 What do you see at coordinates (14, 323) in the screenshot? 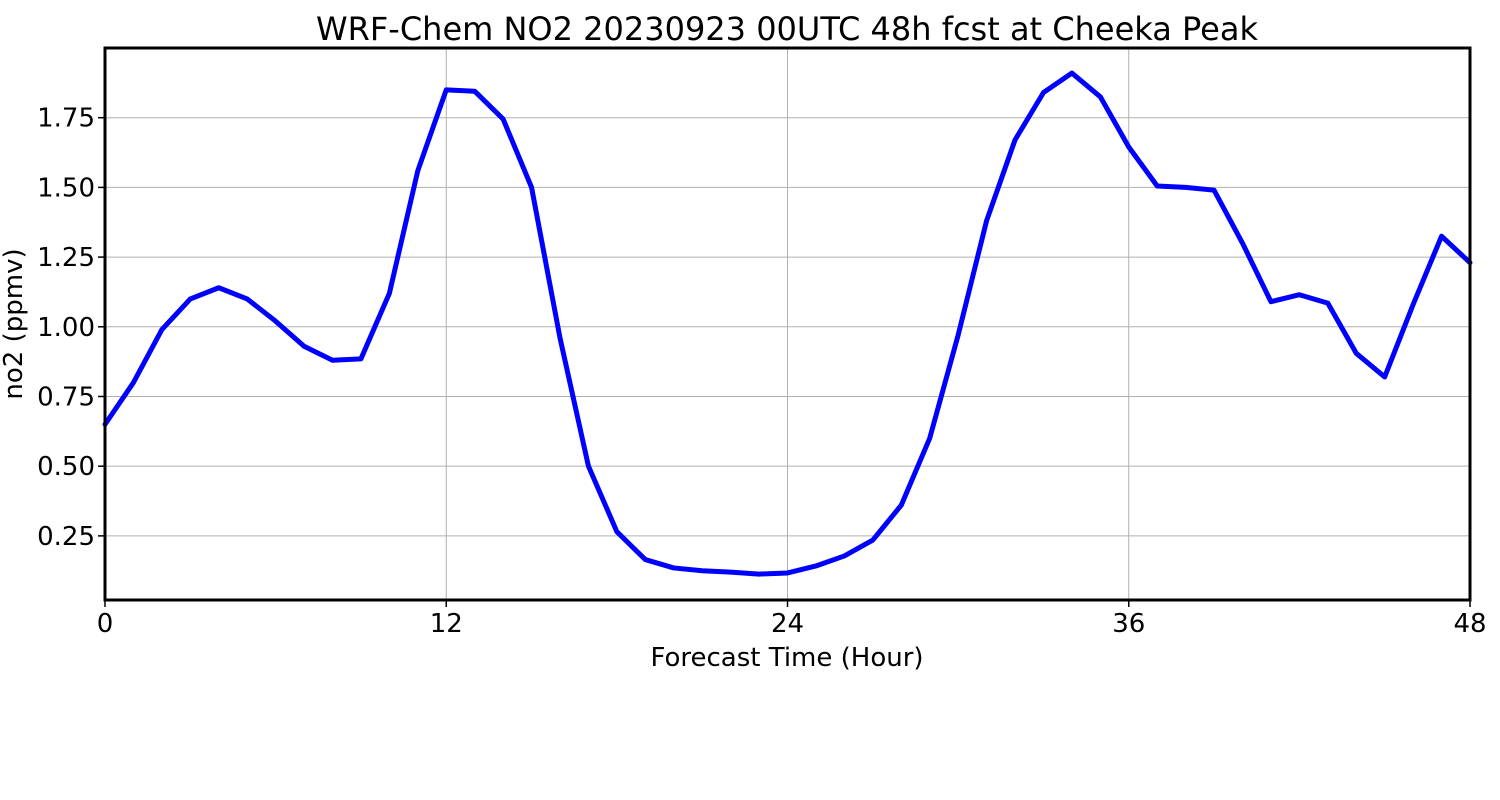
I see `y-axis-label: no2 (ppmv)` at bounding box center [14, 323].